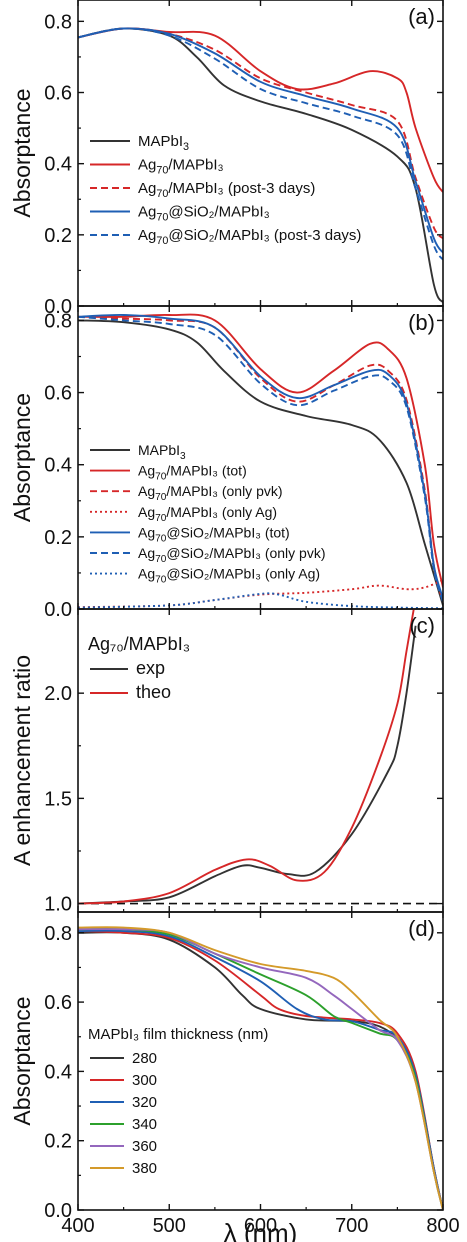 The height and width of the screenshot is (1242, 467). I want to click on legend-label-7: Ag70@SiO₂/MAPbI₃ (only Ag), so click(229, 576).